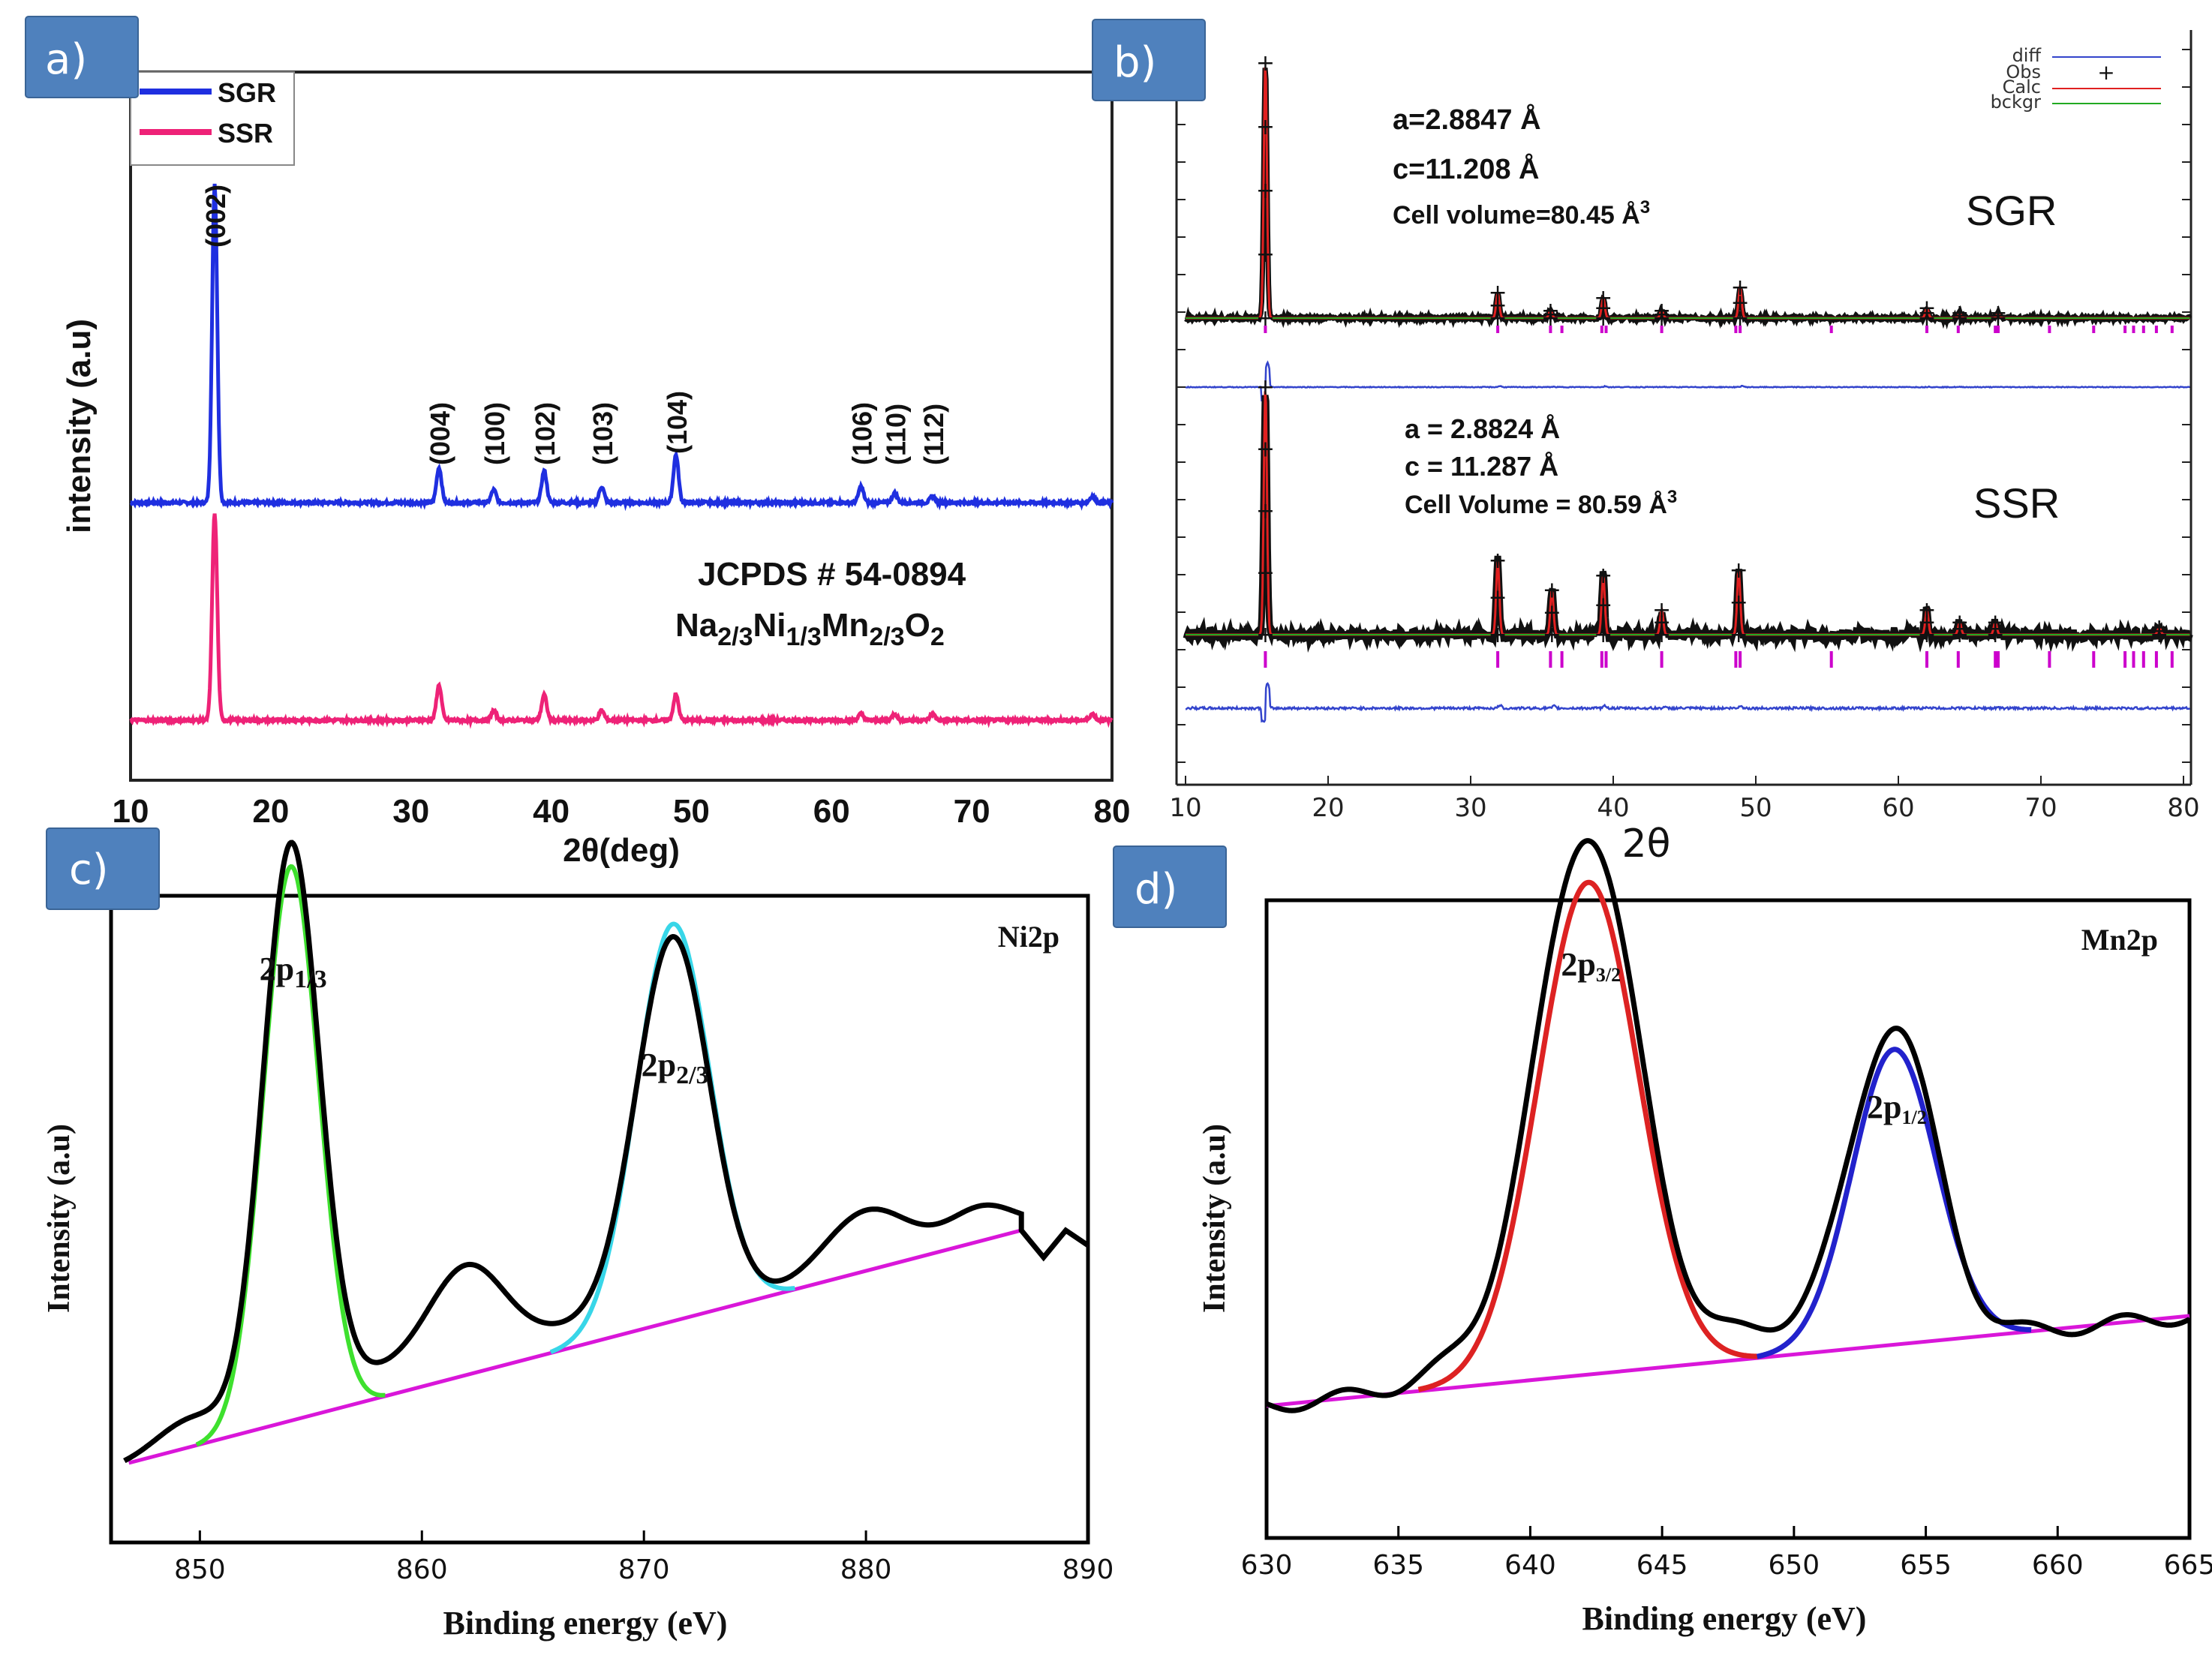 The image size is (2212, 1664). Describe the element at coordinates (290, 1155) in the screenshot. I see `ni-fit-2p13` at that location.